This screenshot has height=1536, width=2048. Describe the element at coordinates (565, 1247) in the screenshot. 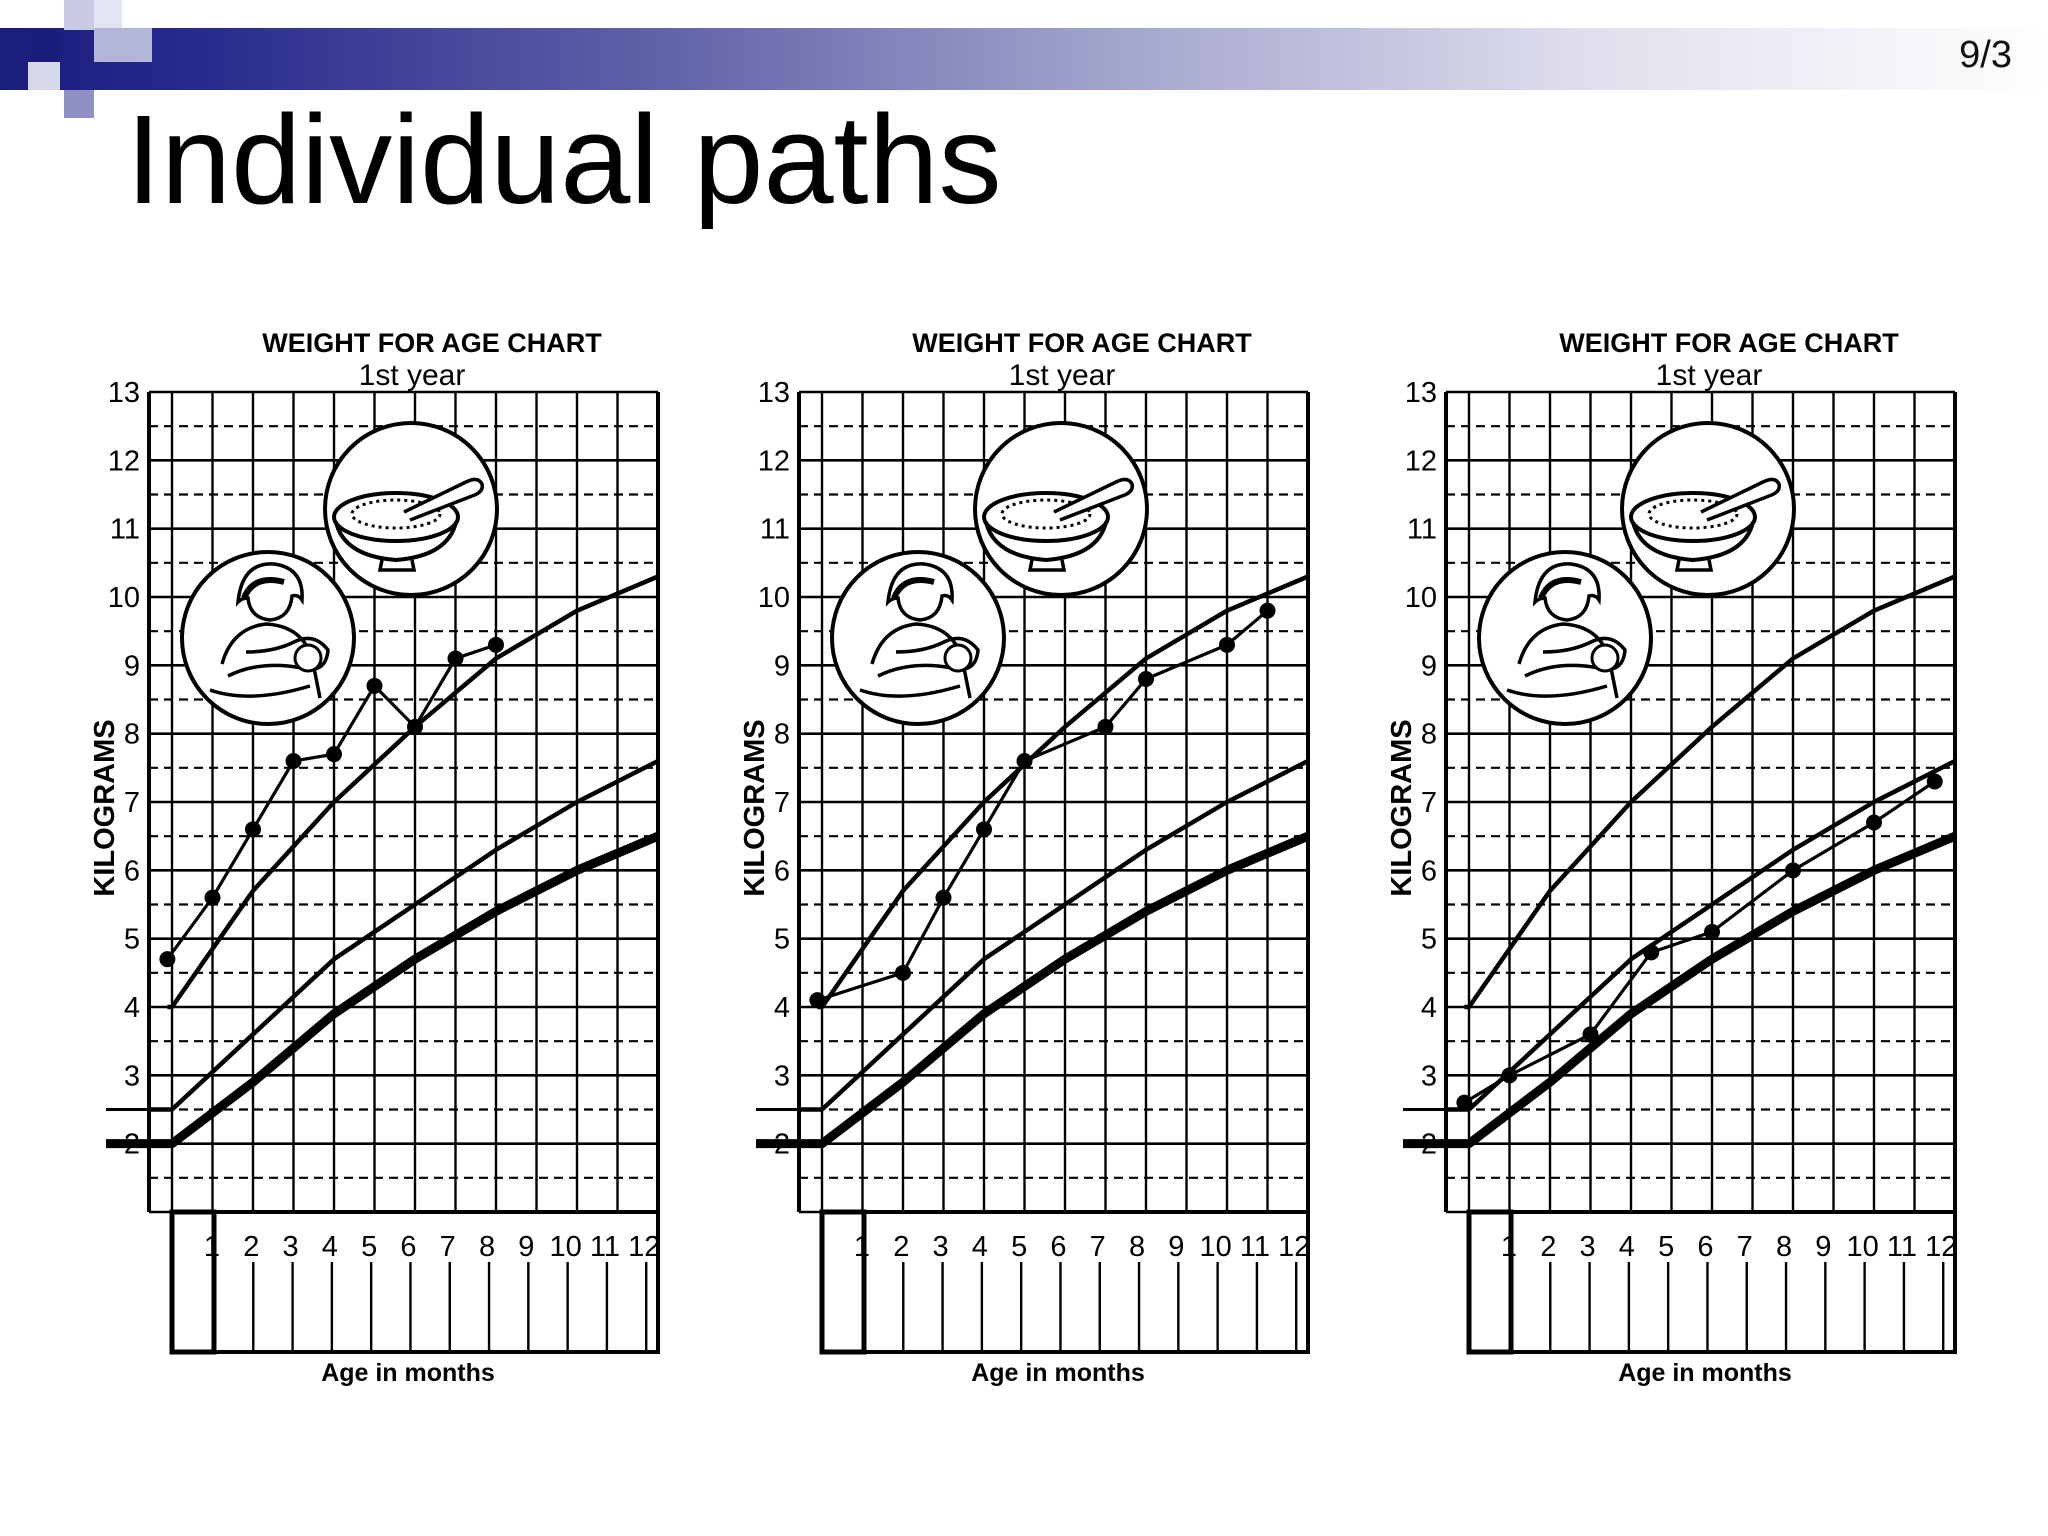

I see `x-tick-label: 10` at that location.